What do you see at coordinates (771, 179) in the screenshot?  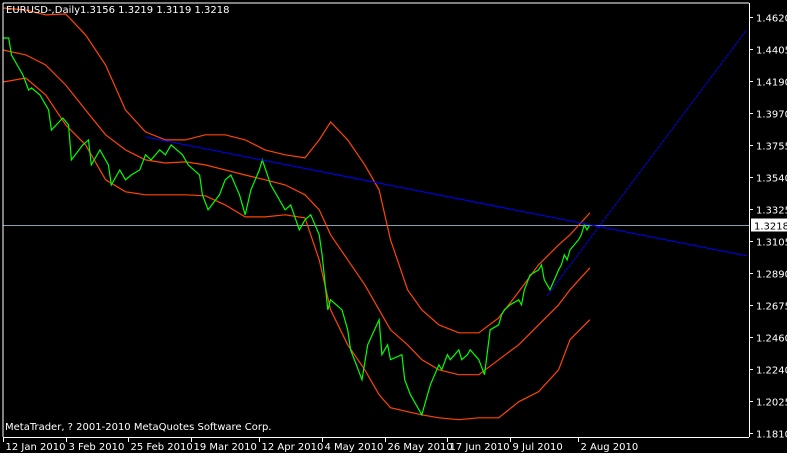 I see `price-tick-label: 1.3540` at bounding box center [771, 179].